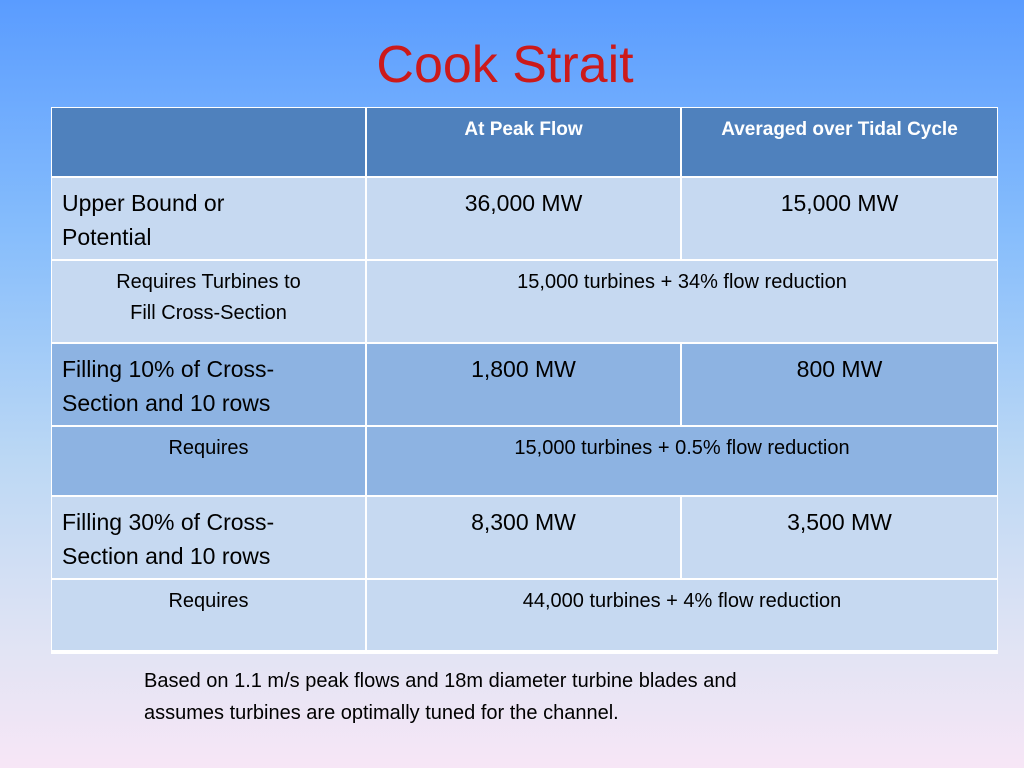 This screenshot has height=768, width=1024. I want to click on averaged-value: 15,000 MW, so click(839, 219).